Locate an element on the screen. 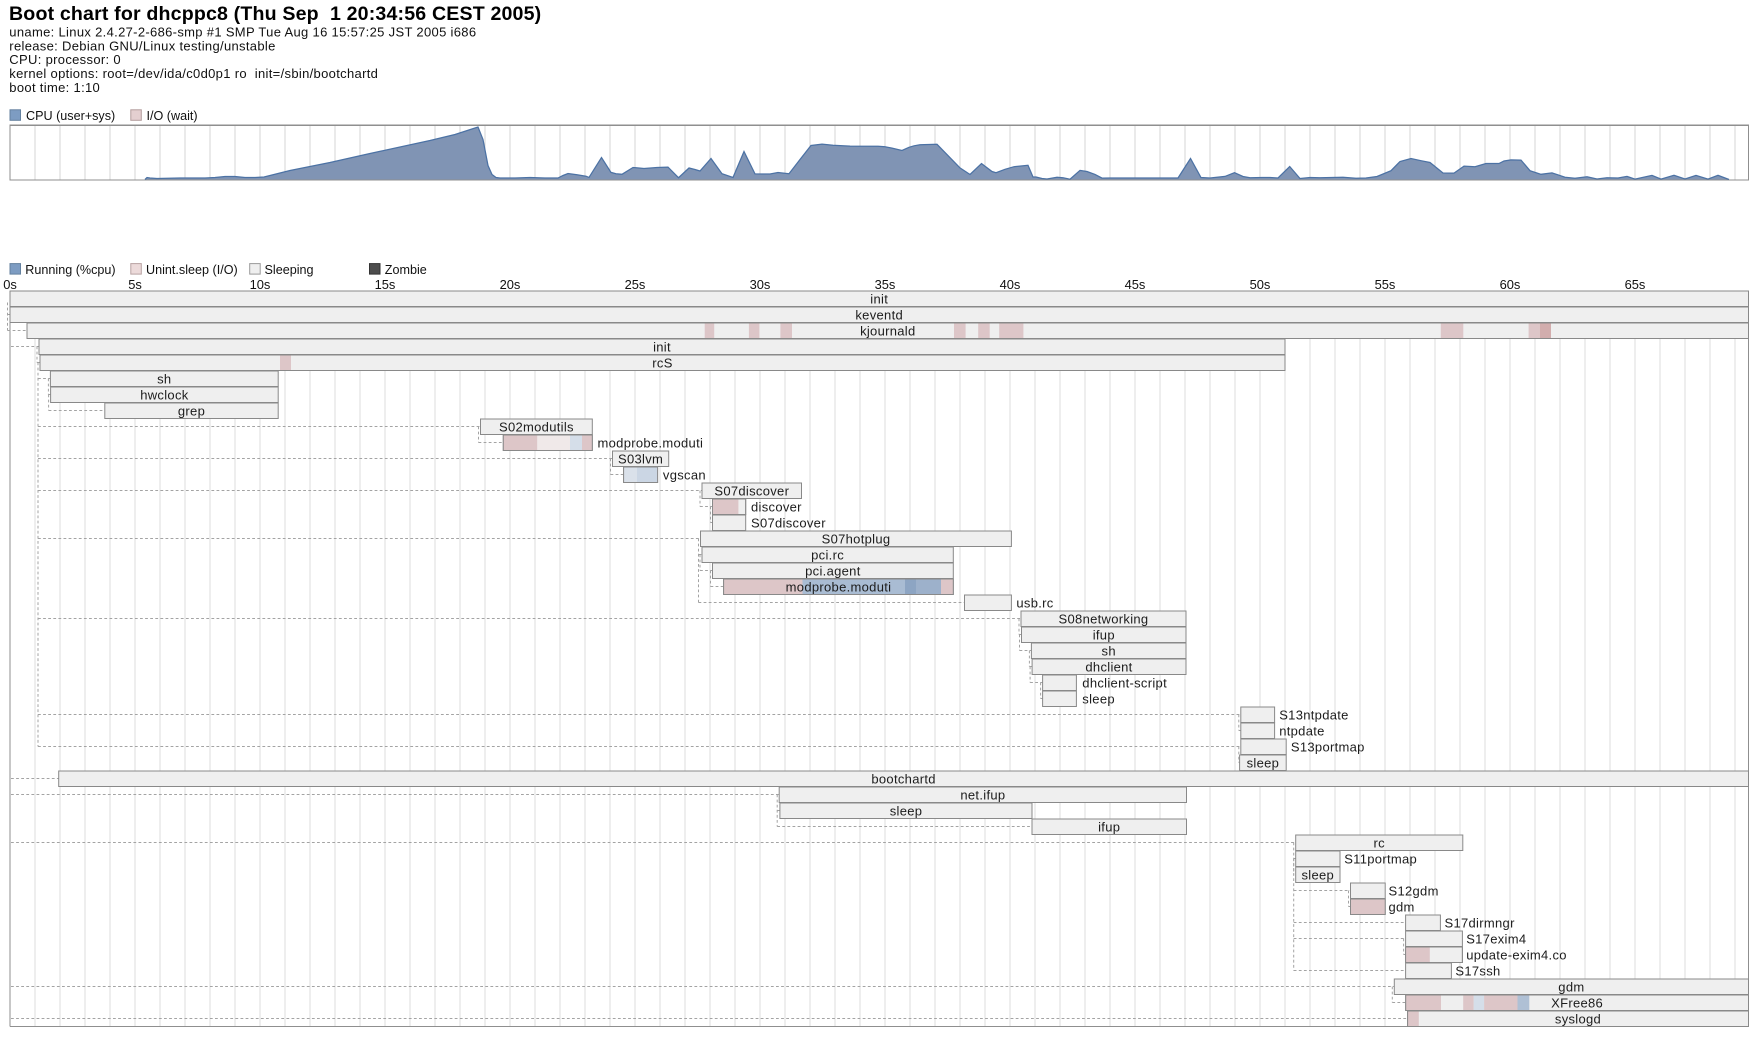 The image size is (1759, 1041). svg-text: dhclient is located at coordinates (1108, 667).